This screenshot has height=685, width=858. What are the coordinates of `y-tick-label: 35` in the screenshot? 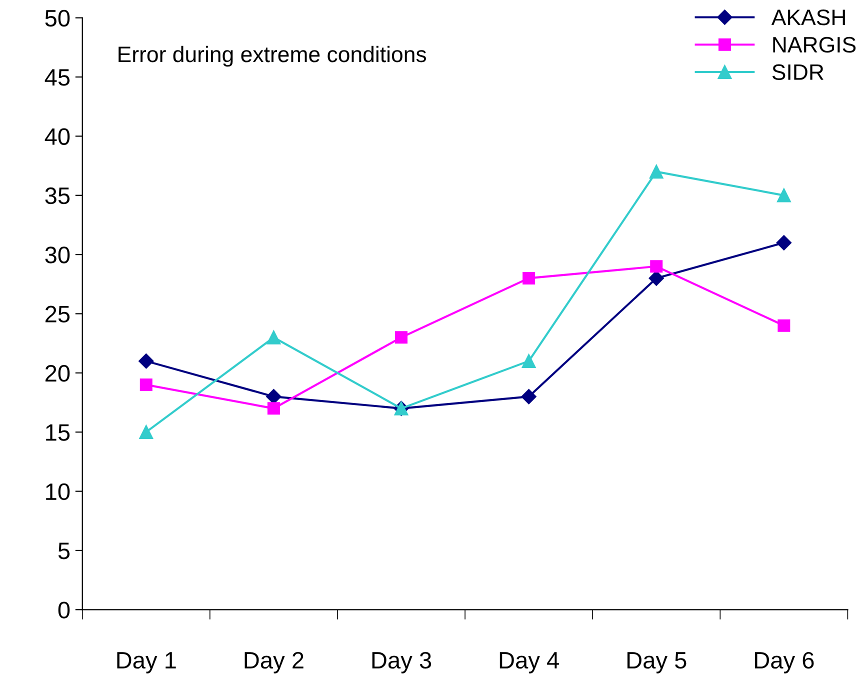 It's located at (57, 195).